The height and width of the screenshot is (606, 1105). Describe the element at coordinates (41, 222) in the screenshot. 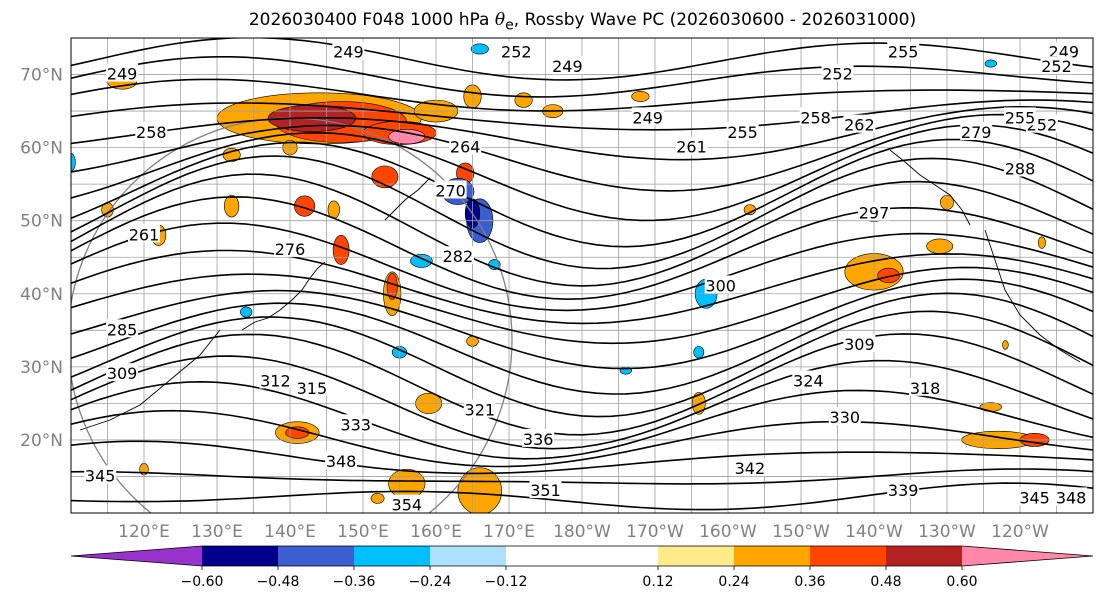

I see `latitude-tick-label: 50°N` at that location.